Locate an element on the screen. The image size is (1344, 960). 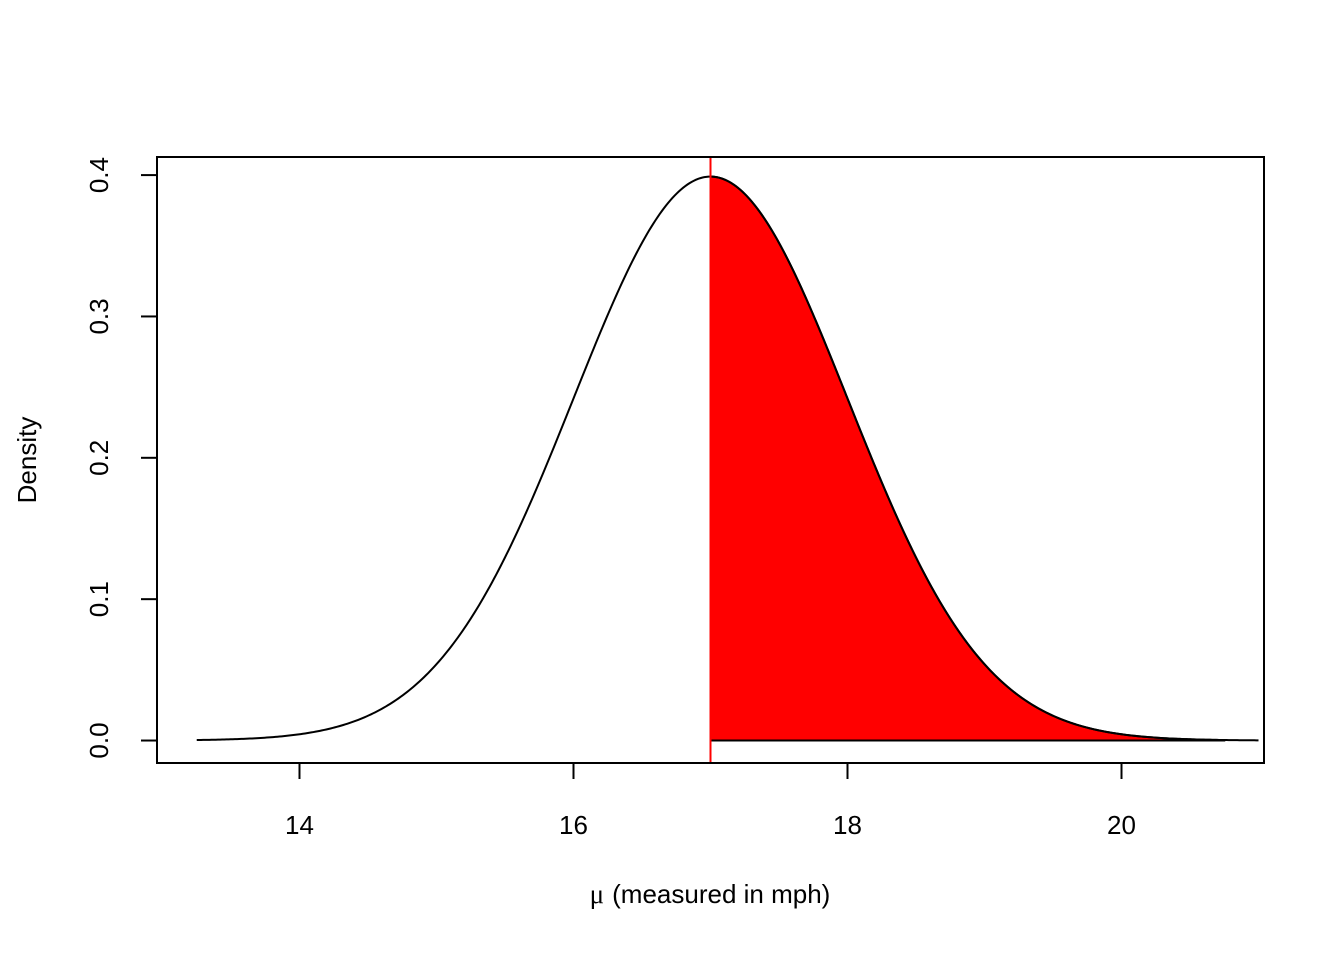
x-axis: 14 16 18 20 is located at coordinates (710, 801).